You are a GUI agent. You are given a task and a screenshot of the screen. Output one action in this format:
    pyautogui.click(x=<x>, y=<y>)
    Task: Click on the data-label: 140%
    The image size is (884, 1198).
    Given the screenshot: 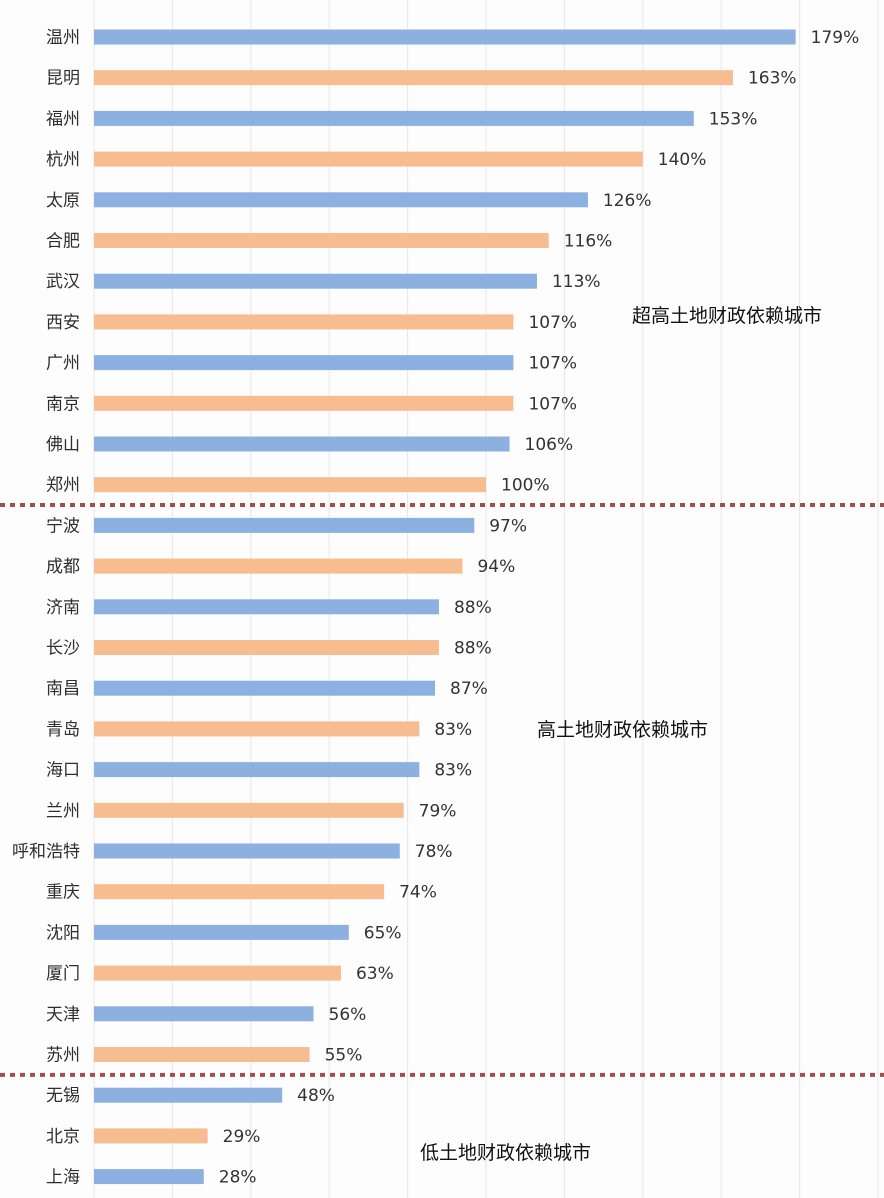 What is the action you would take?
    pyautogui.click(x=682, y=160)
    